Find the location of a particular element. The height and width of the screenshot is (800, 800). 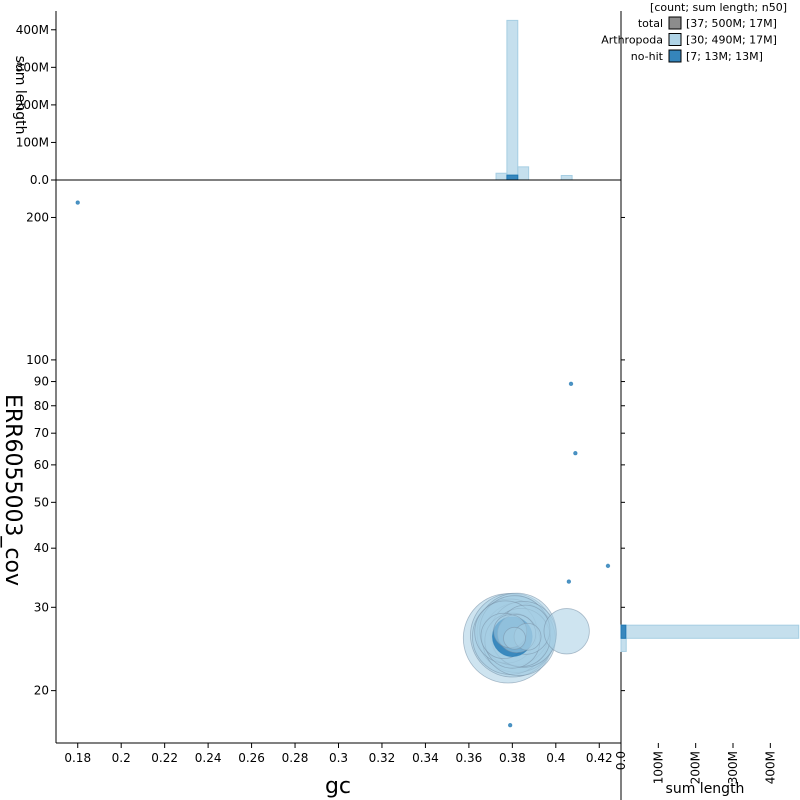

scatter-x-tick-label: 0.36 is located at coordinates (469, 758).